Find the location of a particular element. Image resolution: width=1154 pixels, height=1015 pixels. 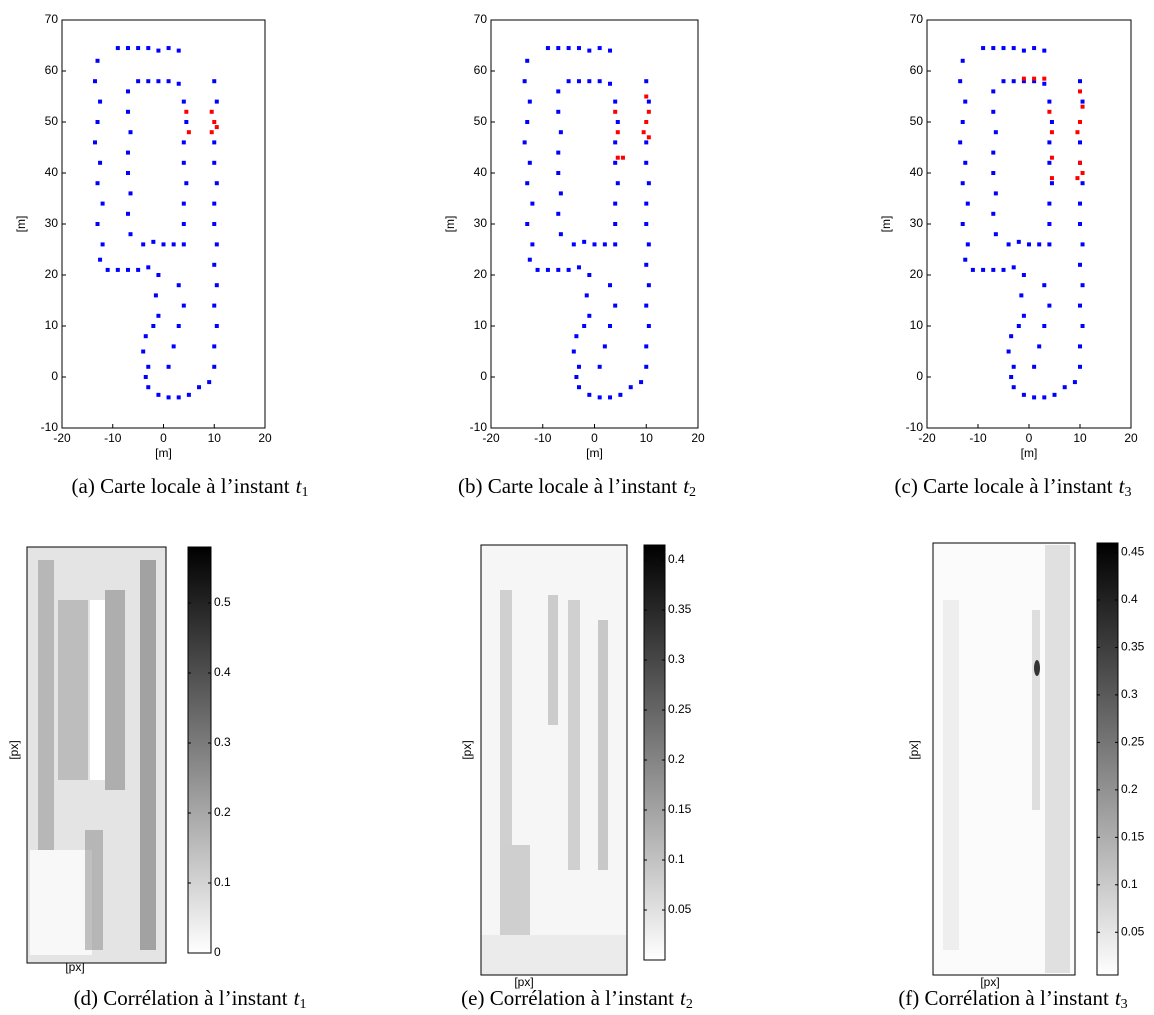

colorbar-tick-label: 0.5 is located at coordinates (222, 602).